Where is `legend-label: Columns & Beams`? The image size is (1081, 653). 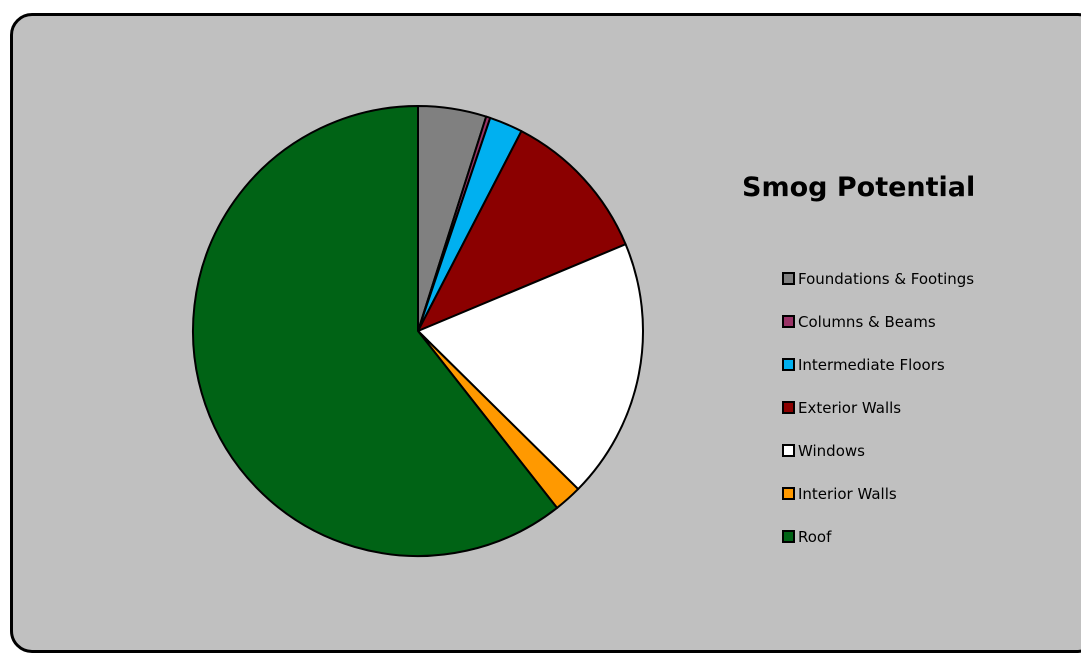 legend-label: Columns & Beams is located at coordinates (867, 321).